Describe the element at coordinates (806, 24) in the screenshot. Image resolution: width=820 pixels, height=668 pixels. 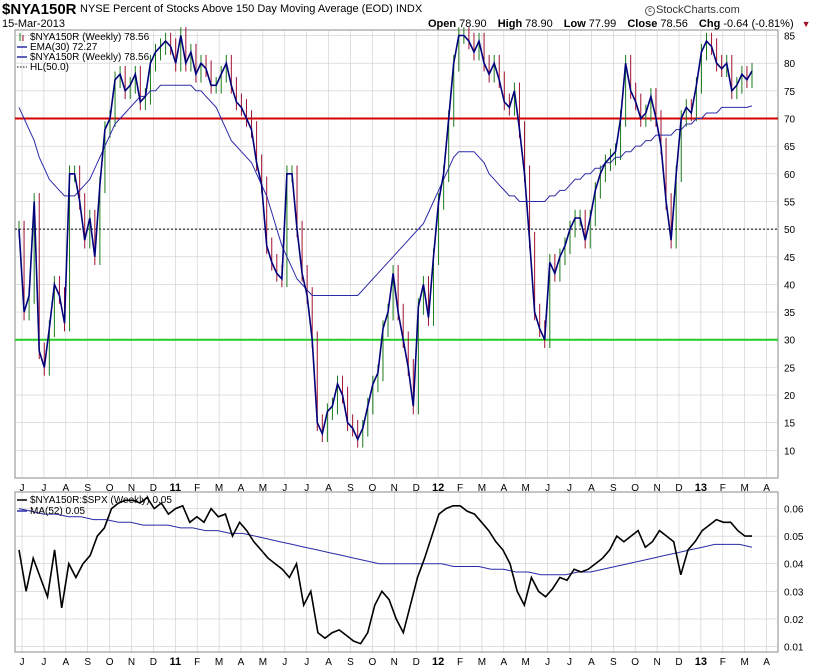
I see `down-arrow-icon: ▼` at that location.